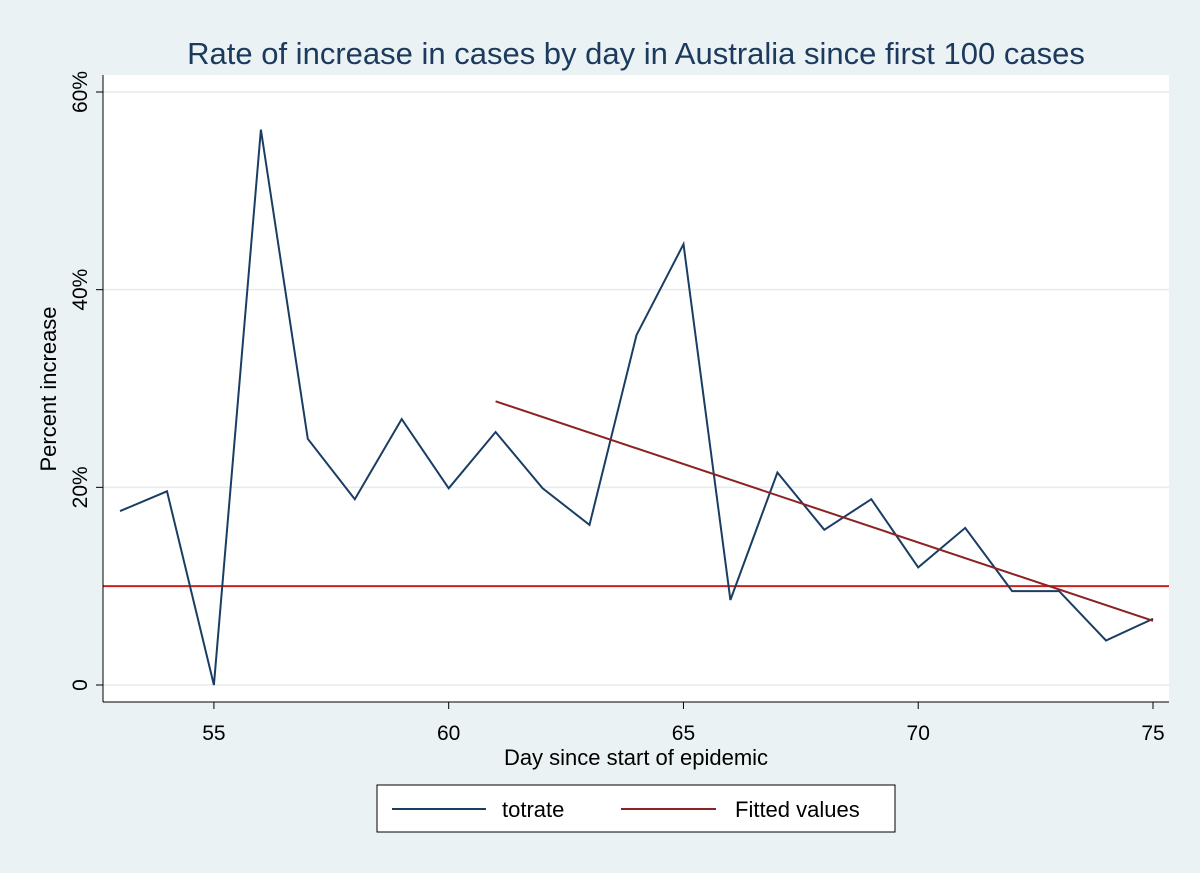  I want to click on y-tick-label-40: 40%, so click(80, 290).